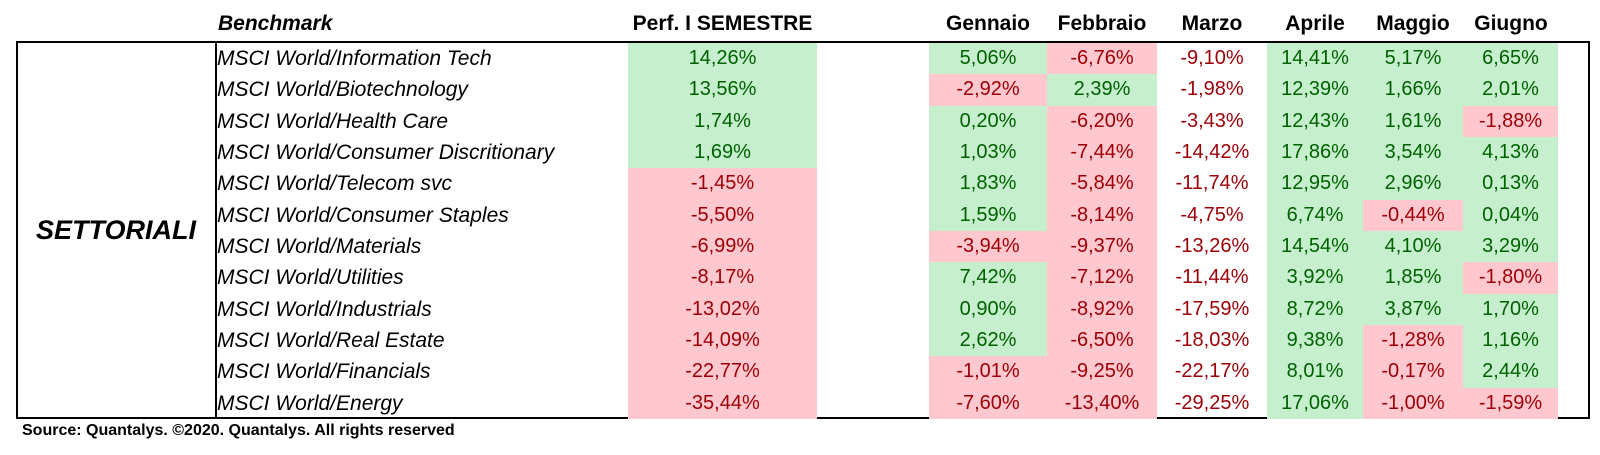 The height and width of the screenshot is (455, 1600). Describe the element at coordinates (1510, 246) in the screenshot. I see `month-value: 3,29%` at that location.